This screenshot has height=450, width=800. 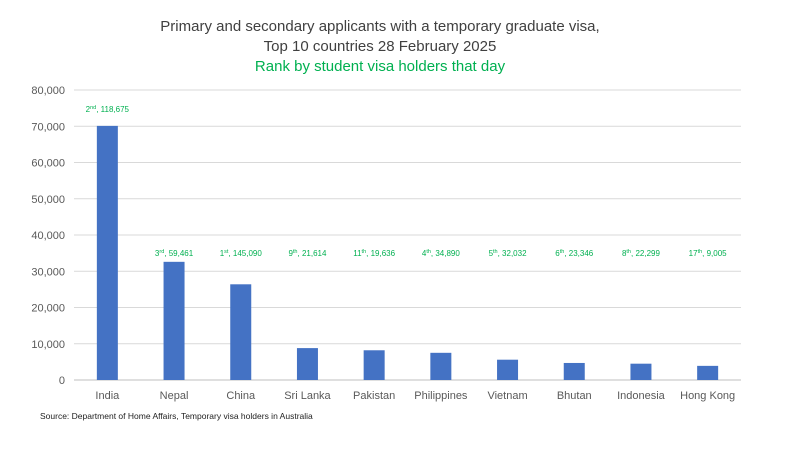 I want to click on y-tick-label: 60,000, so click(x=48, y=164).